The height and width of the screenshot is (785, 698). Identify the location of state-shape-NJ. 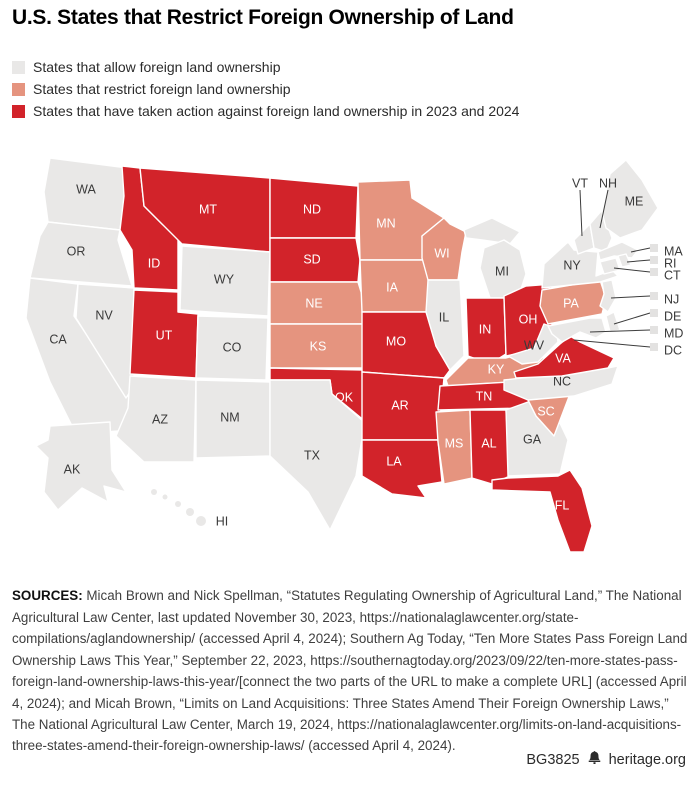
(608, 296).